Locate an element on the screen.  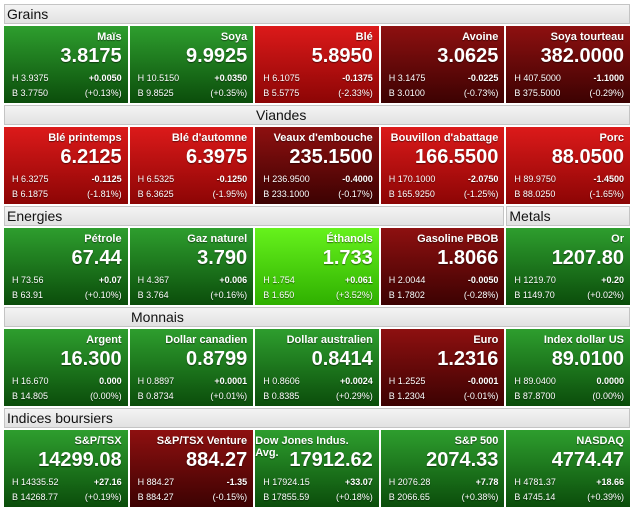
quote-percent: (-0.01%) is located at coordinates (481, 396).